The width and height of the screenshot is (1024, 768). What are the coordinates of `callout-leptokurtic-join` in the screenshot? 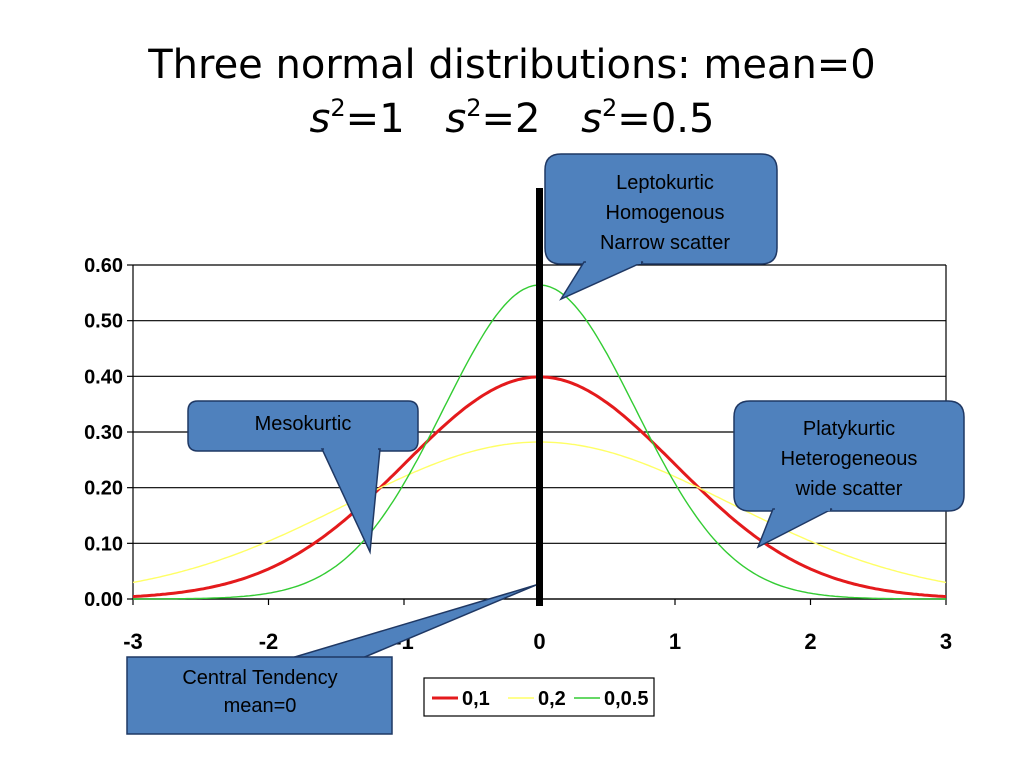 It's located at (613, 261).